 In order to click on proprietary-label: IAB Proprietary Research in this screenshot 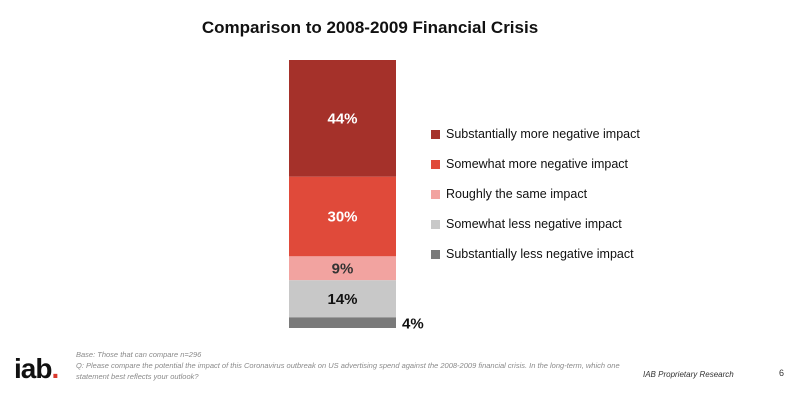, I will do `click(688, 374)`.